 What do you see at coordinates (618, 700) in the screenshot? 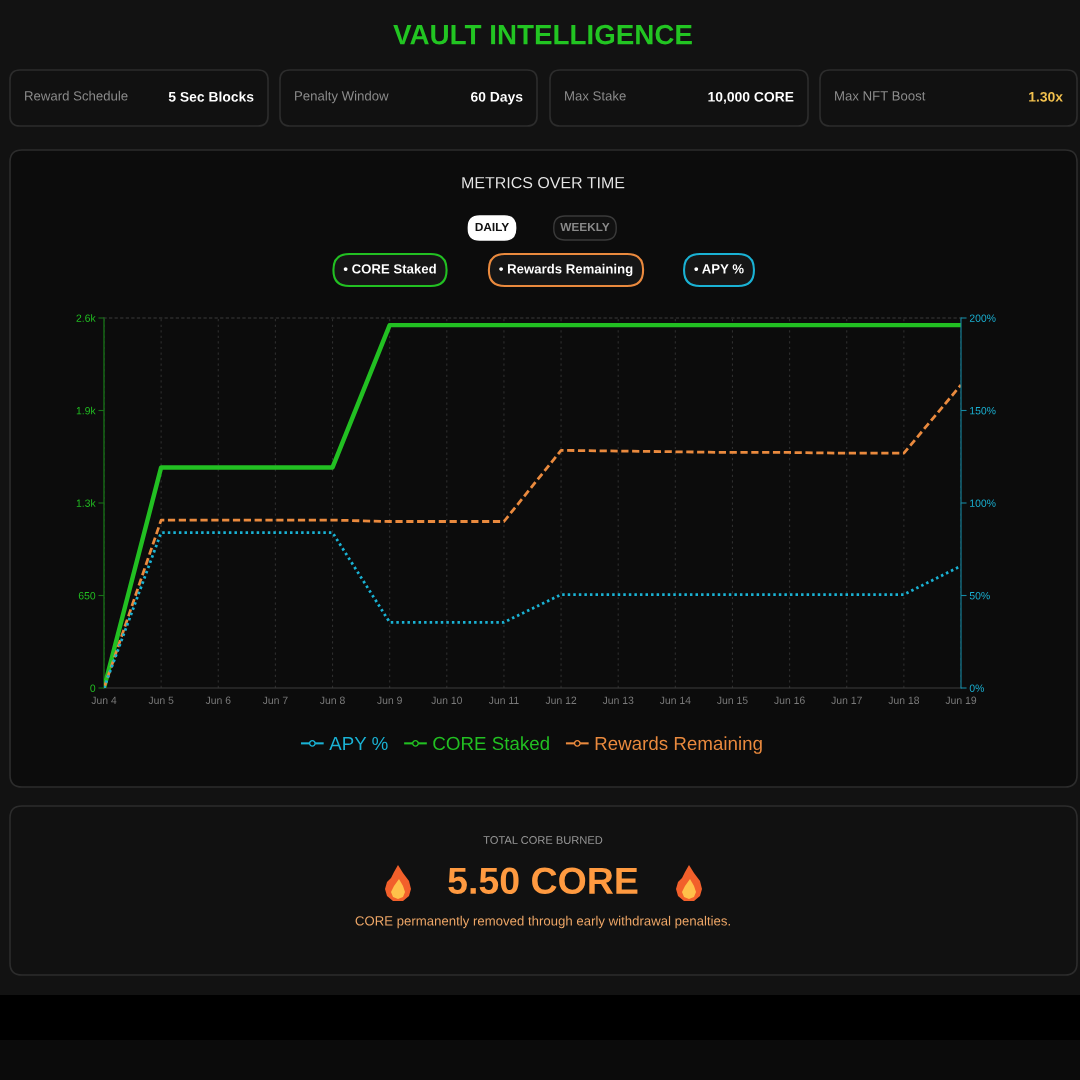
I see `x-tick-label: Jun 13` at bounding box center [618, 700].